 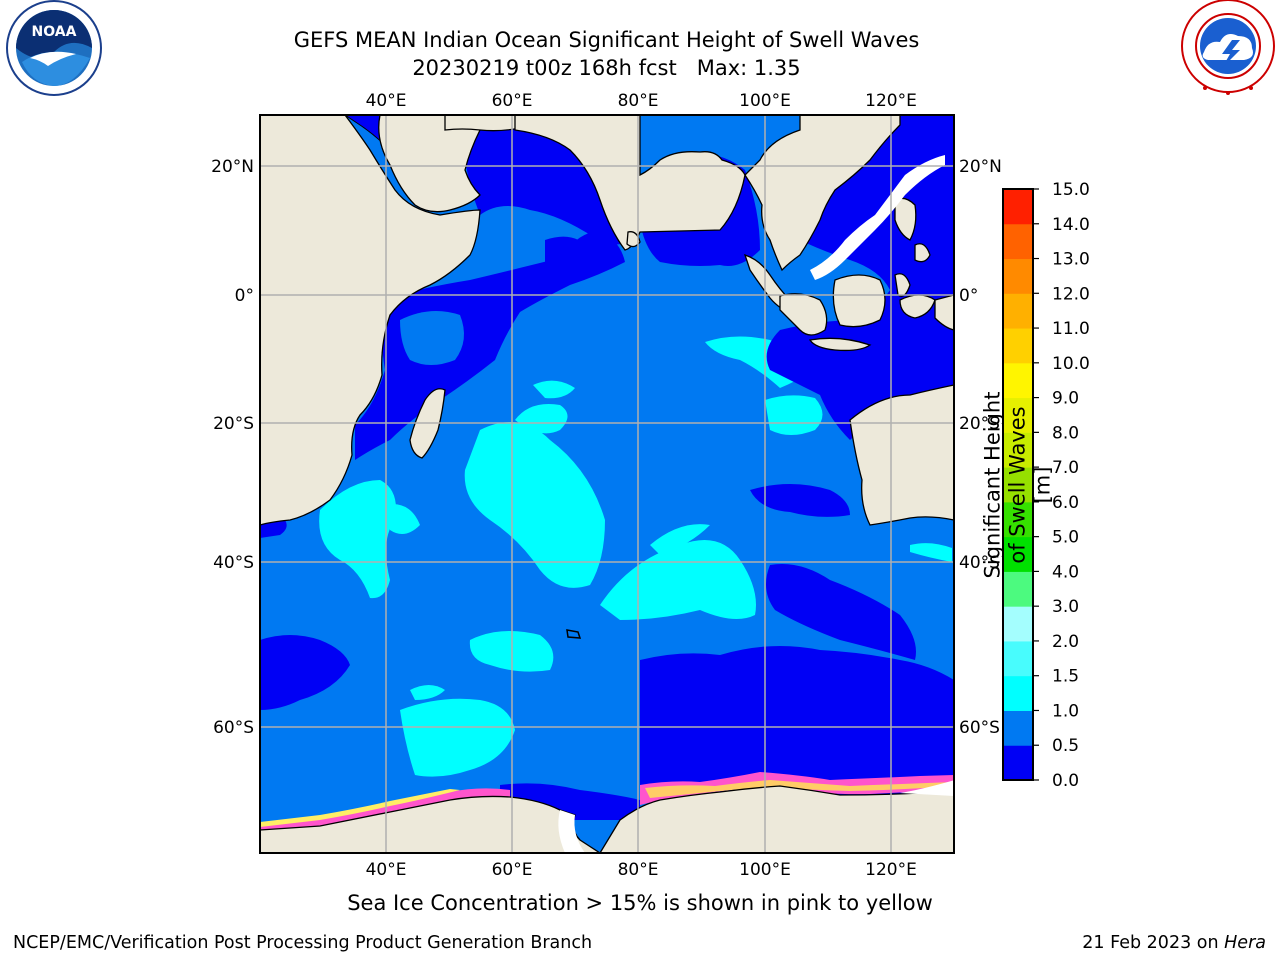 What do you see at coordinates (1245, 943) in the screenshot?
I see `footer-host: Hera` at bounding box center [1245, 943].